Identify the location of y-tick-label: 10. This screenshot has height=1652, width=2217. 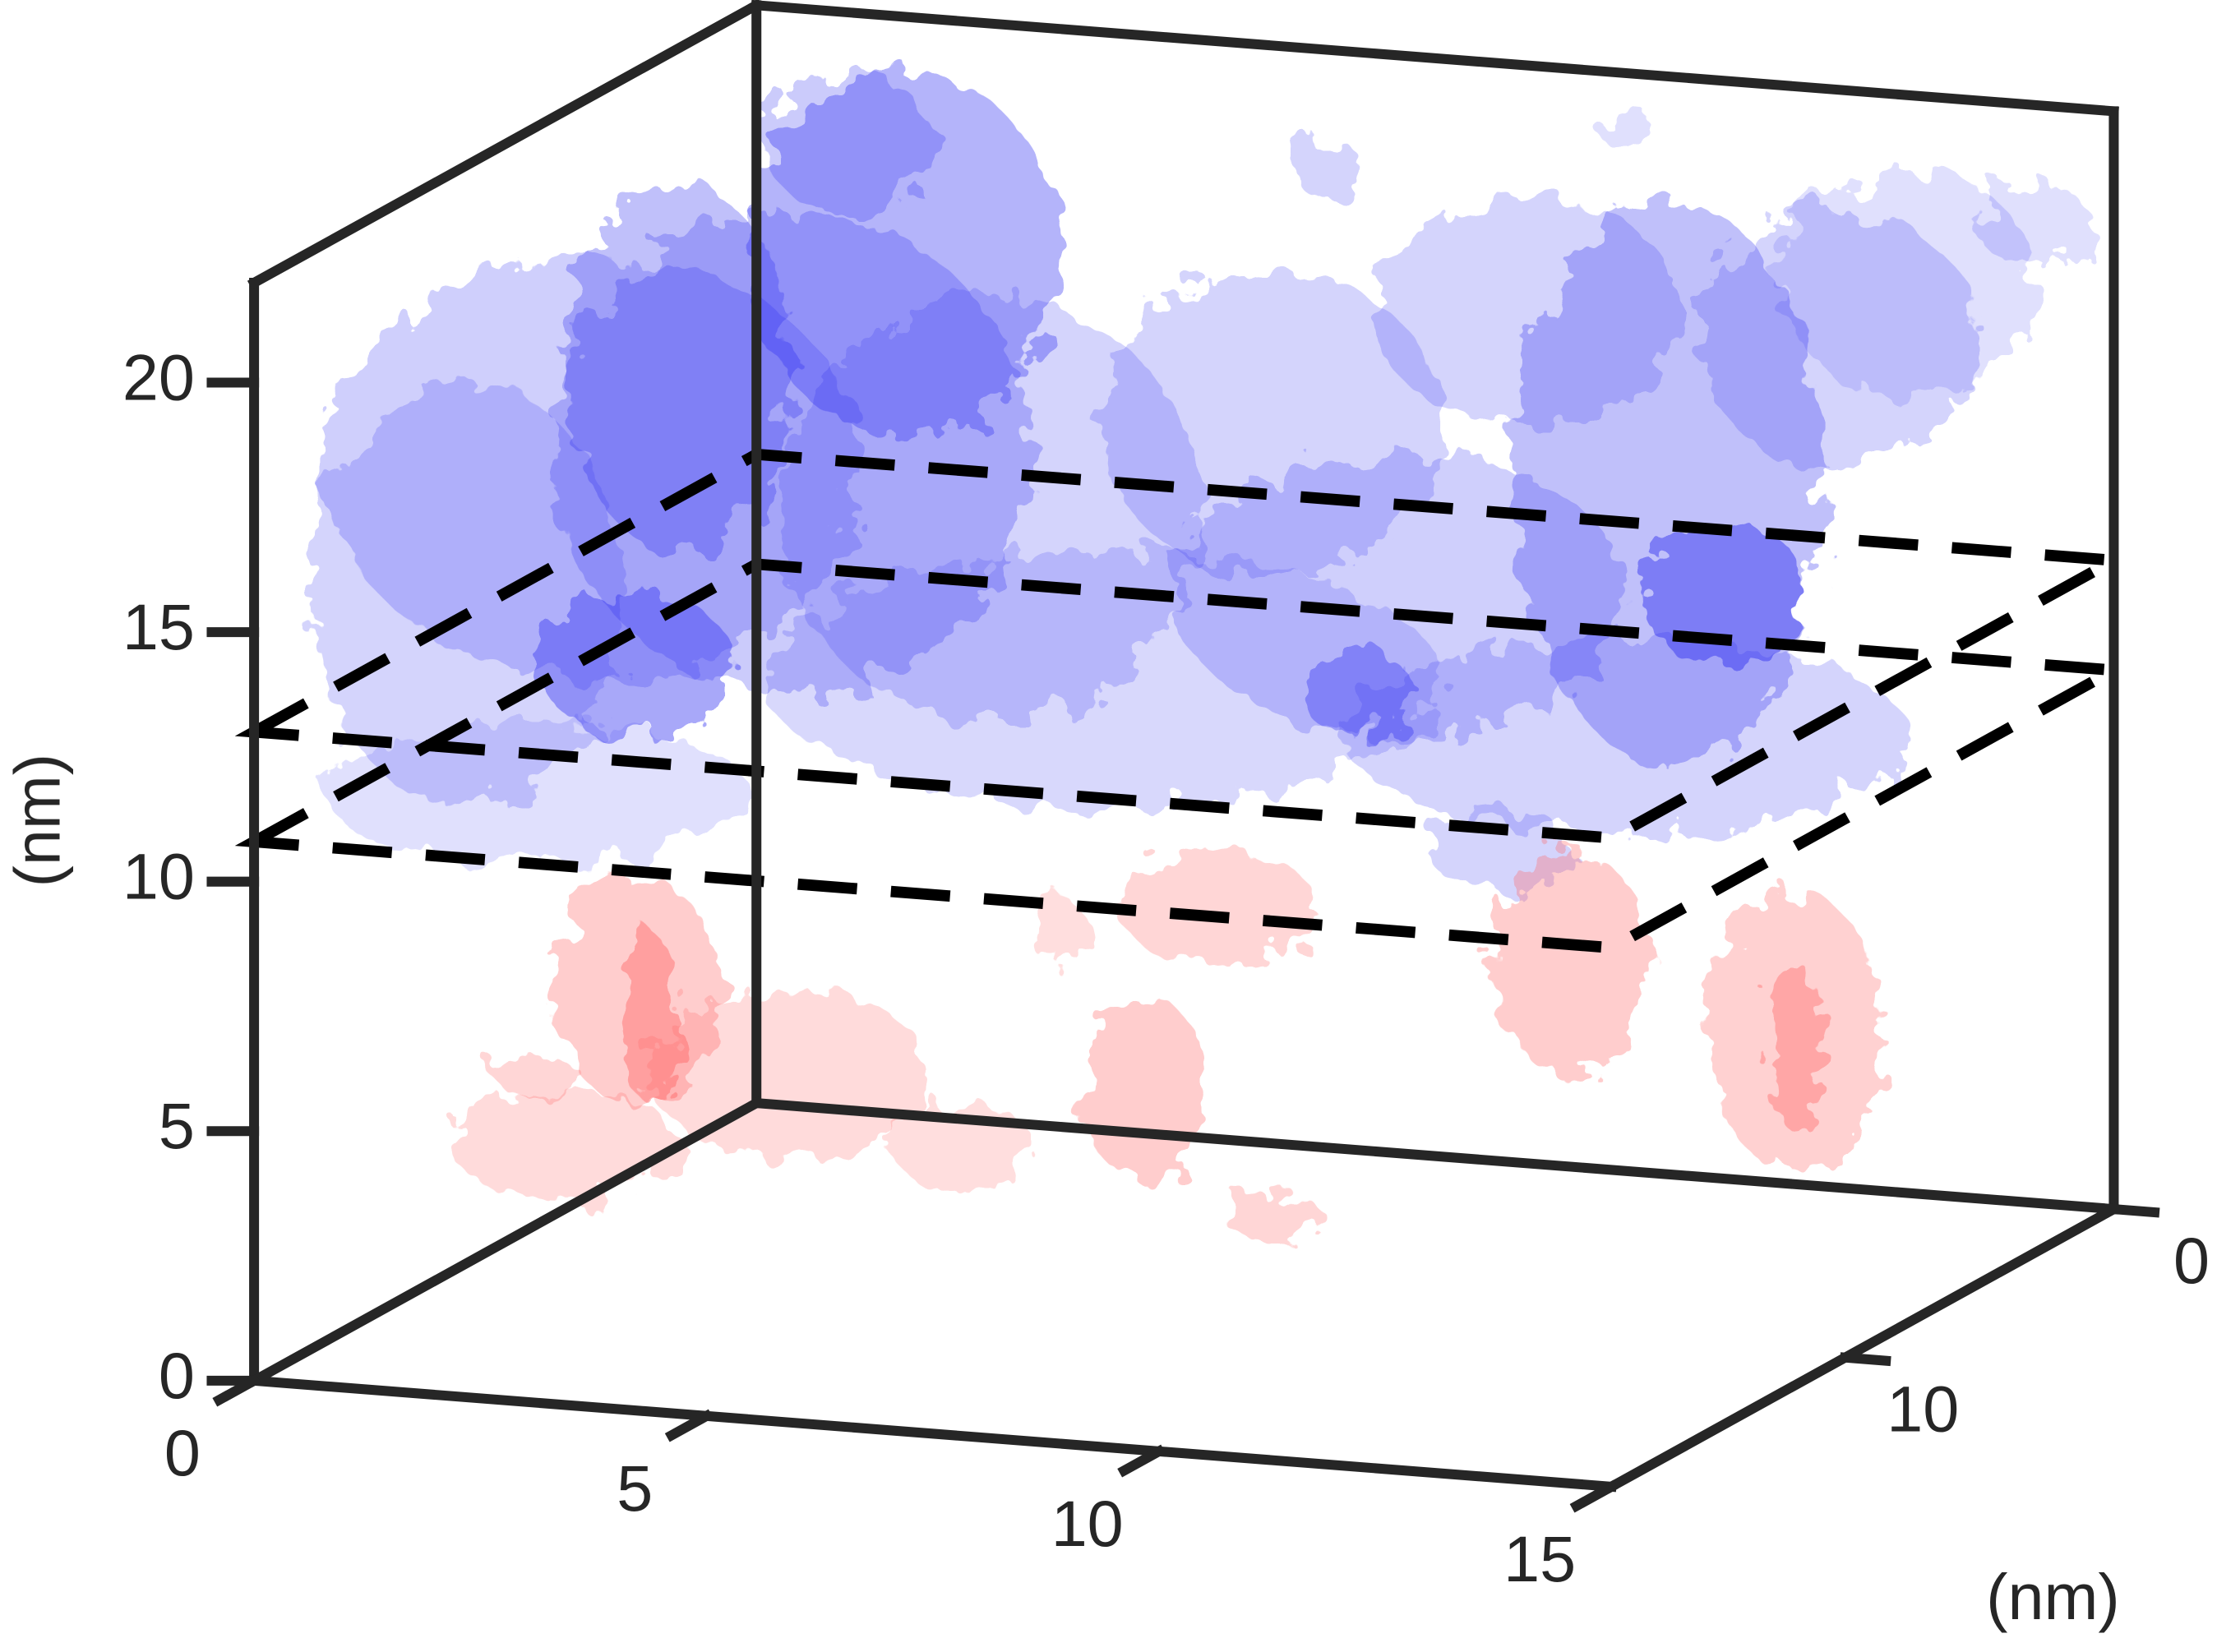
(1923, 1408).